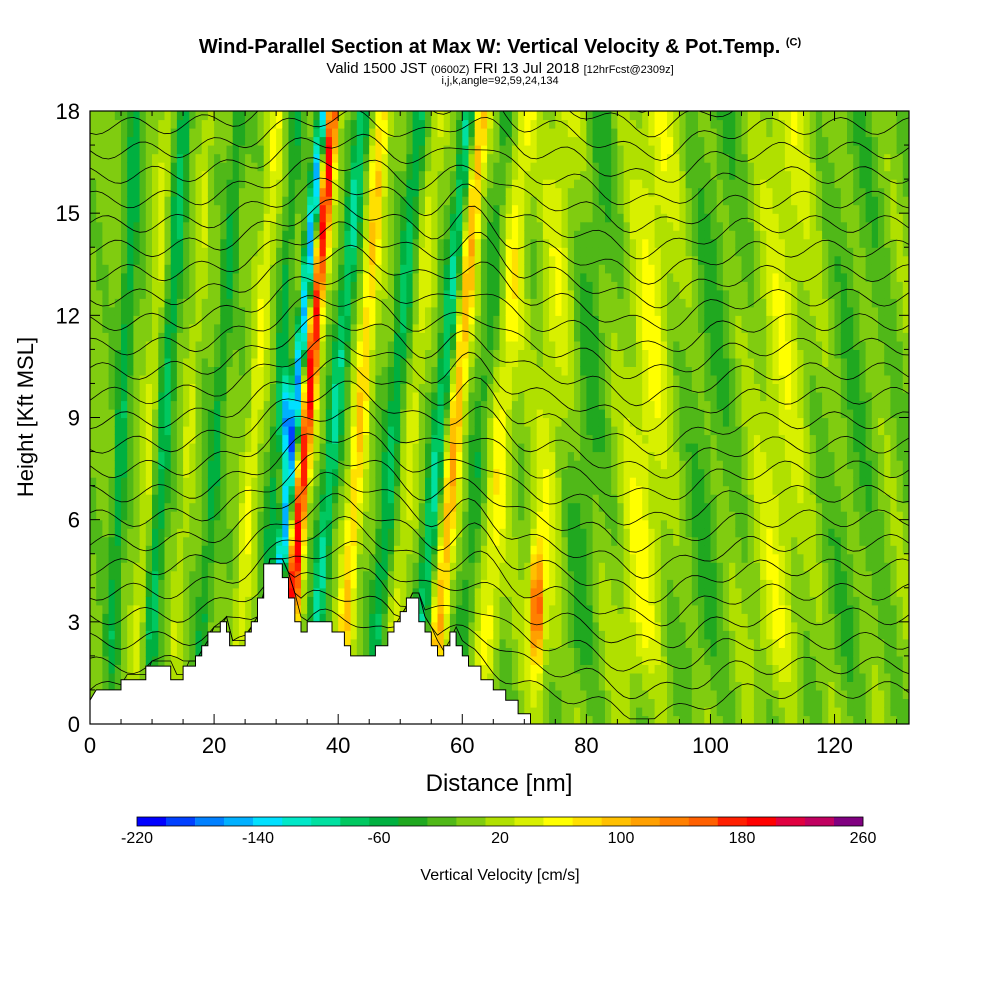 The width and height of the screenshot is (1000, 1000). Describe the element at coordinates (378, 838) in the screenshot. I see `colorbar-tick-label: -60` at that location.